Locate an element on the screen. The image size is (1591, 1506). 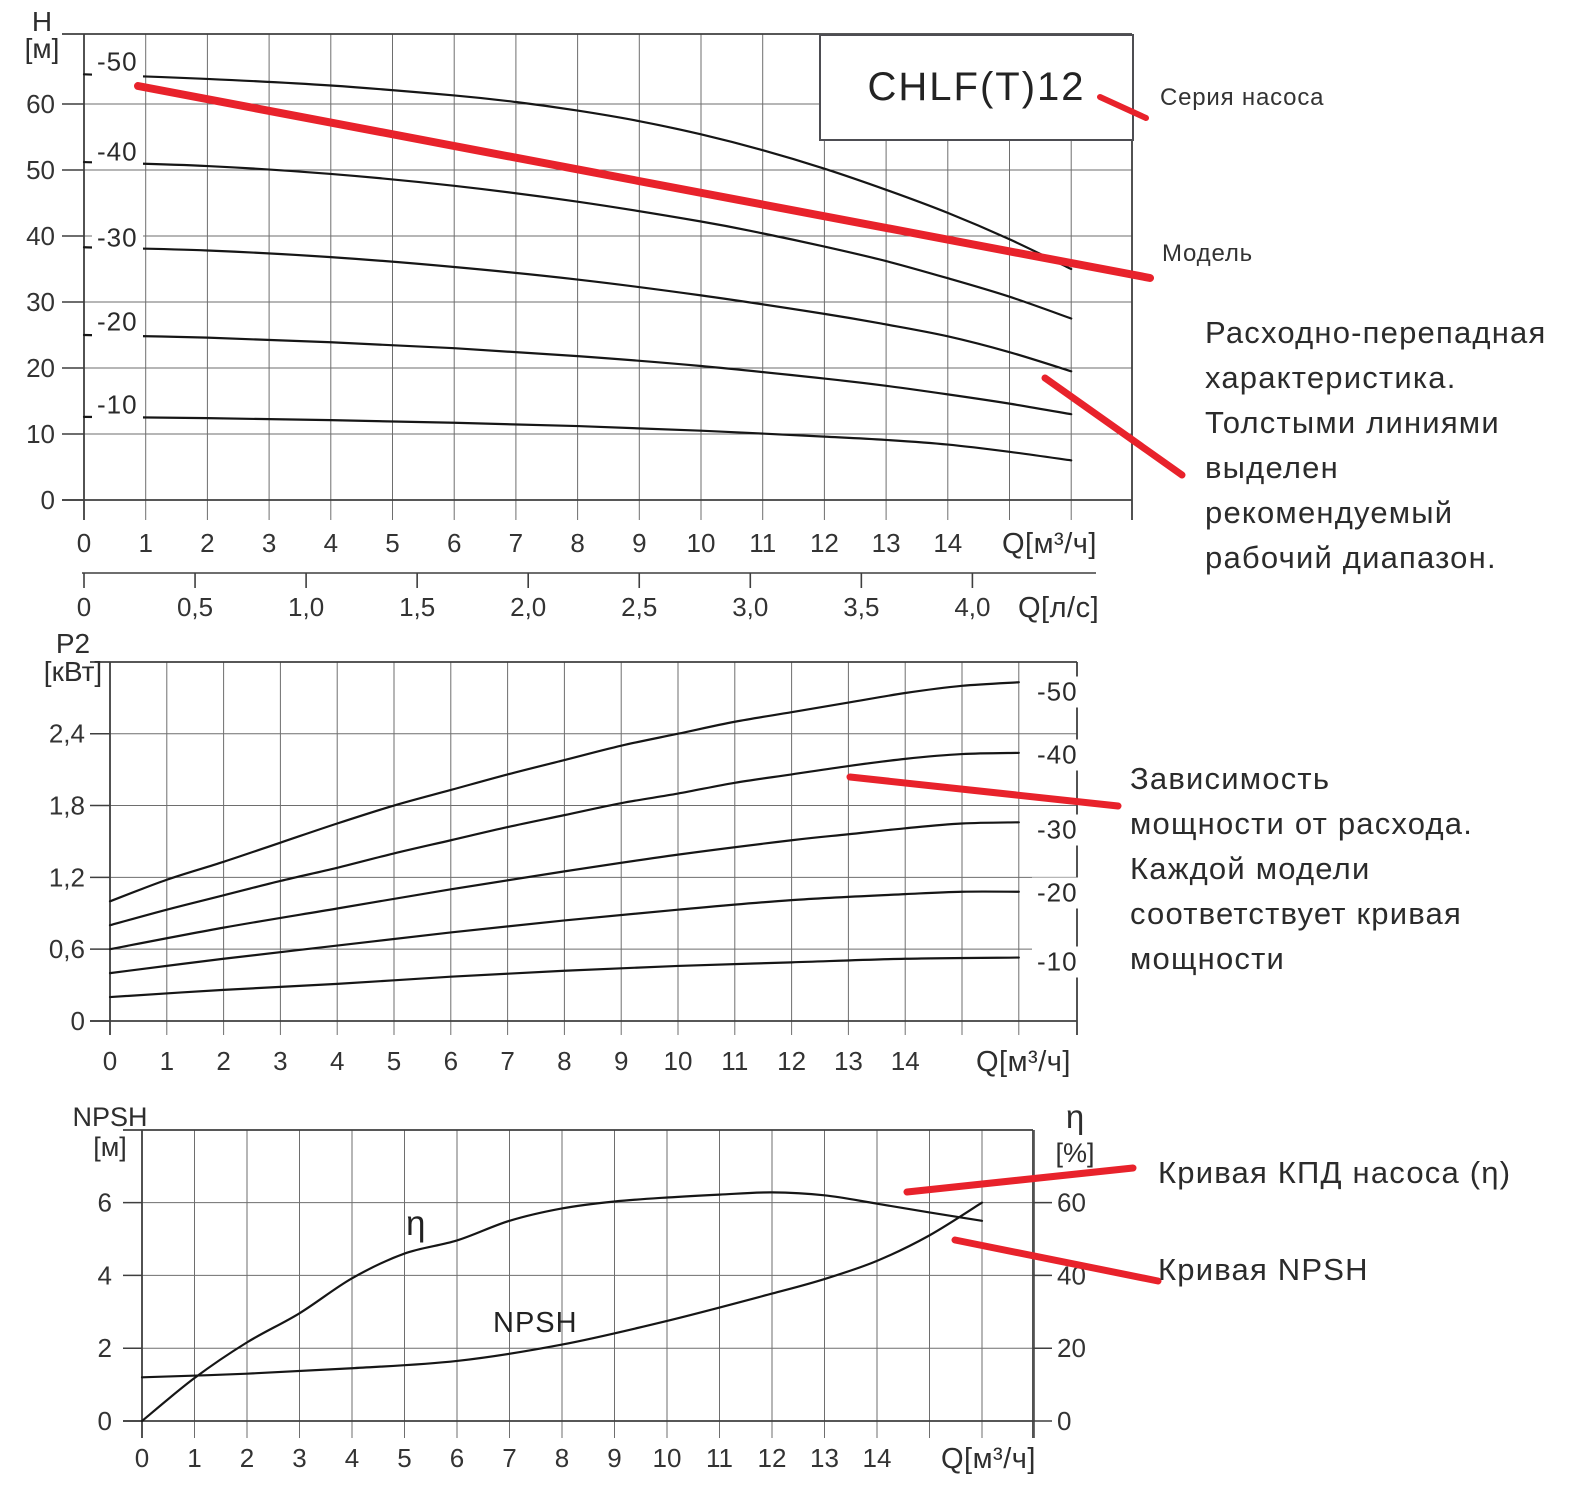
model-callout-line is located at coordinates (644, 182).